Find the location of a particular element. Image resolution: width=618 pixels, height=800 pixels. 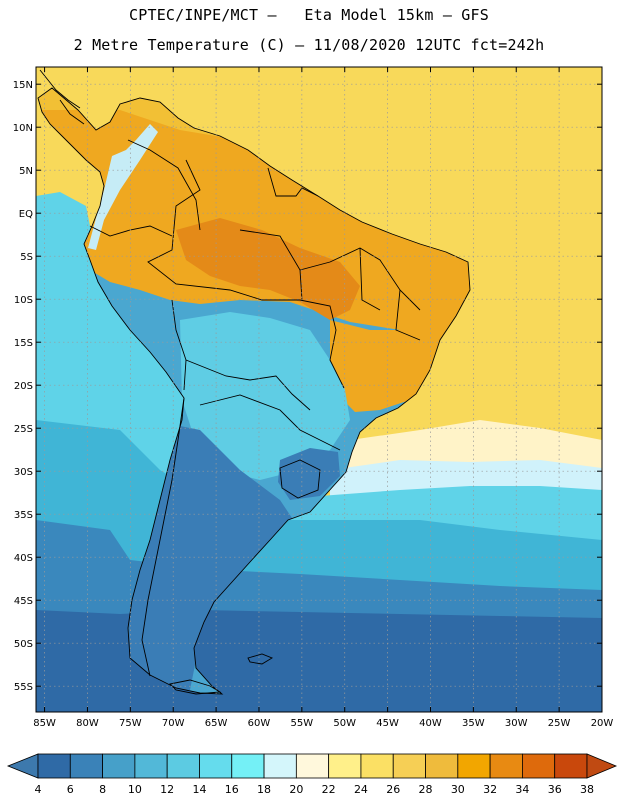

lat-tick-label: 40S is located at coordinates (23, 558).